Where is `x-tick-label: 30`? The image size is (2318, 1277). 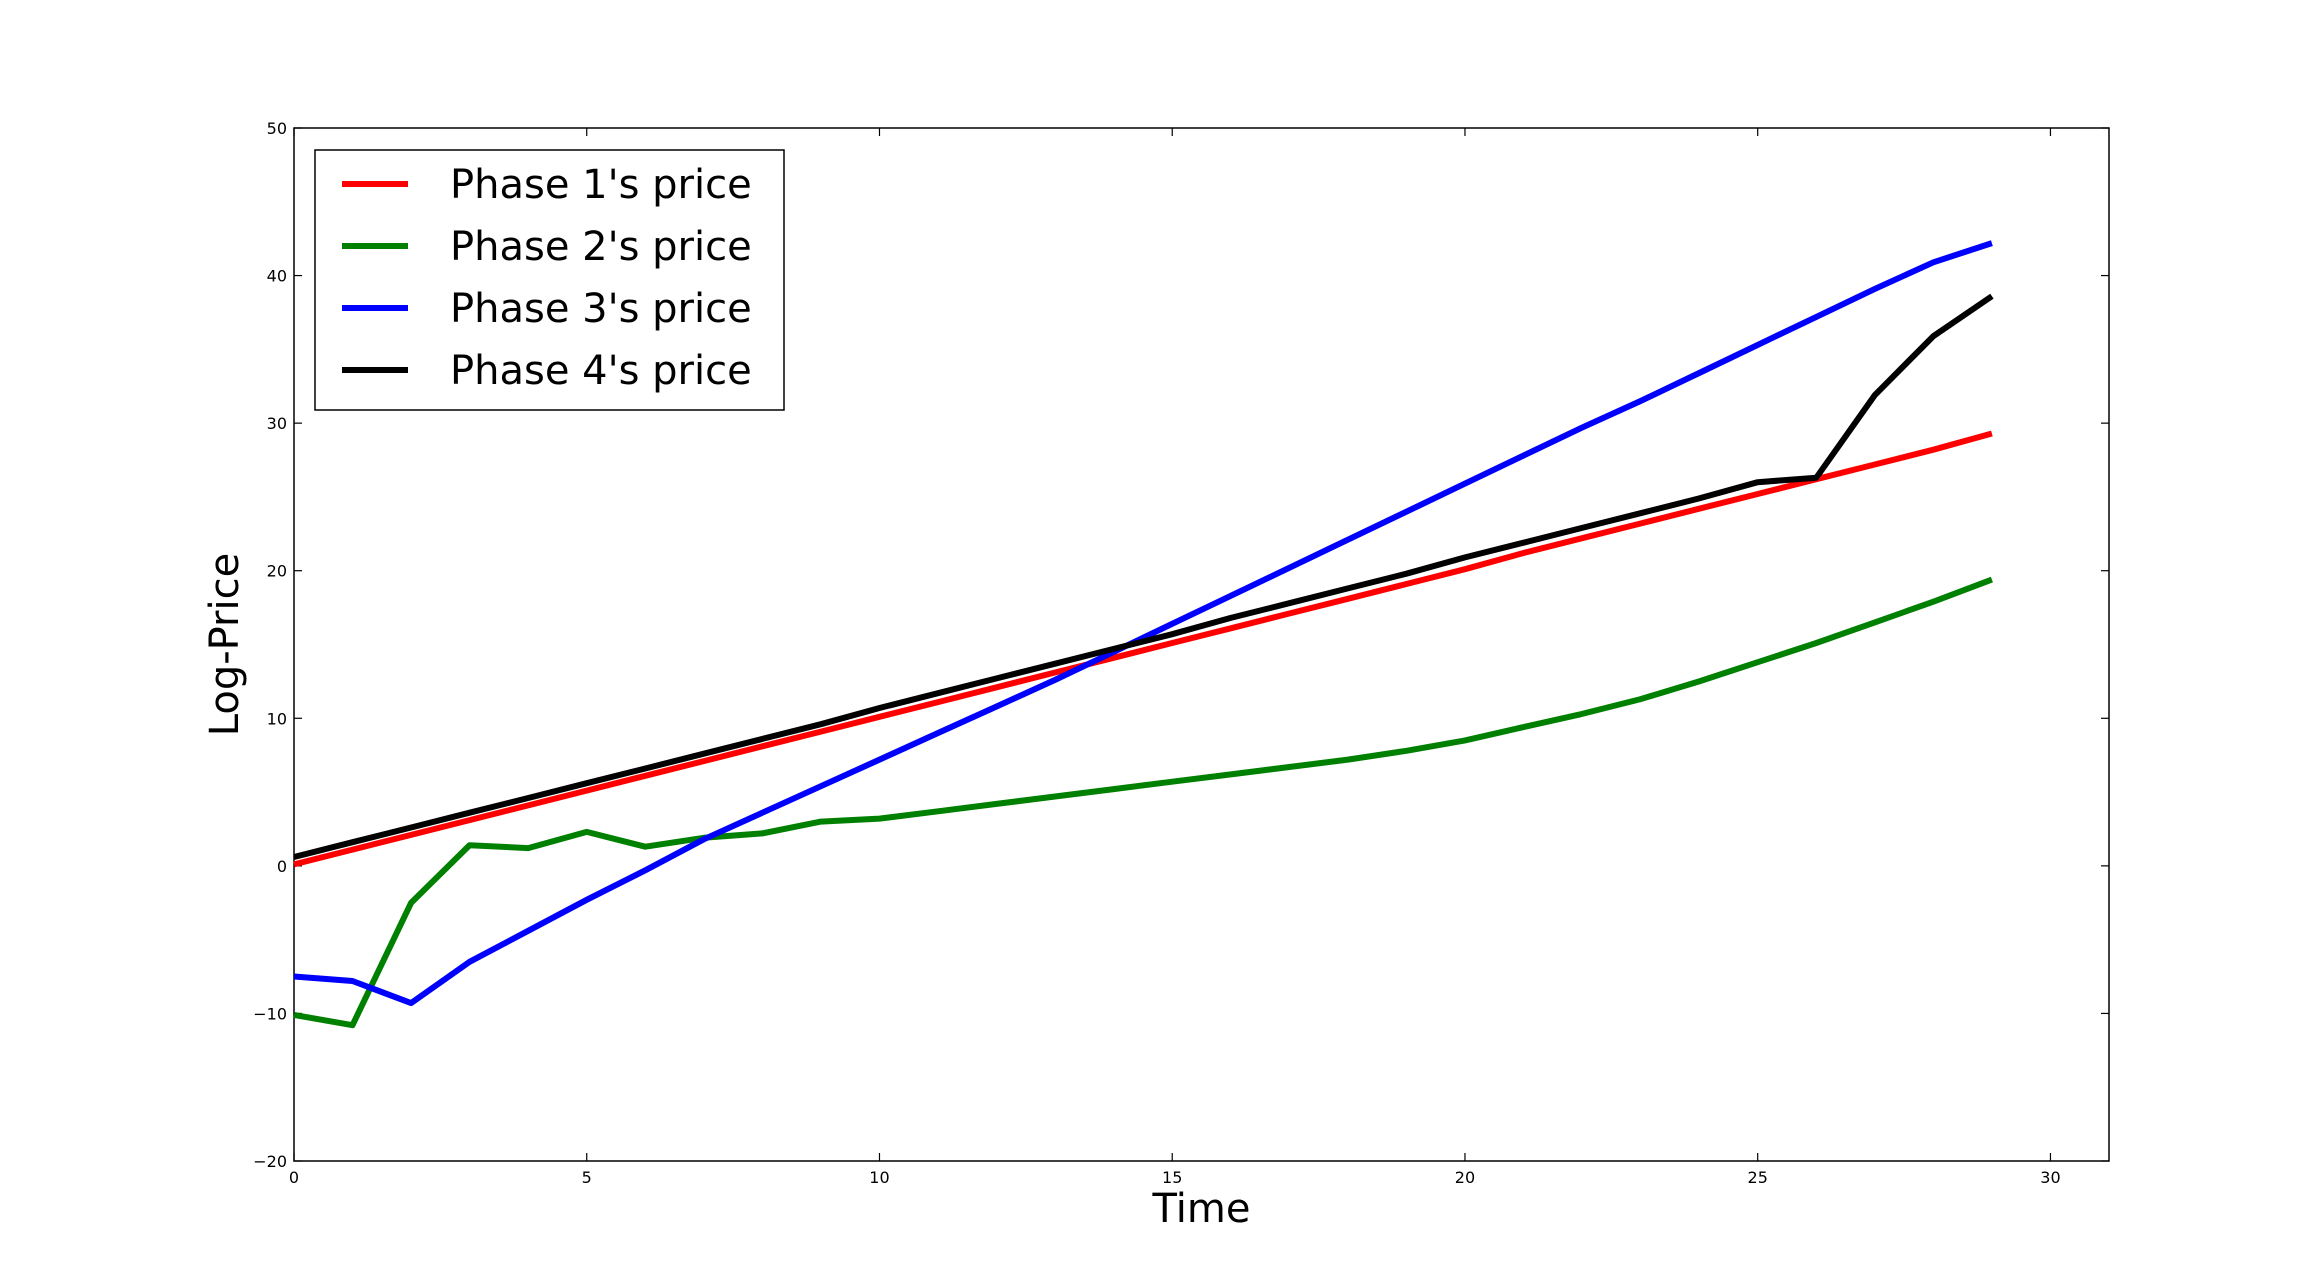 x-tick-label: 30 is located at coordinates (2050, 1177).